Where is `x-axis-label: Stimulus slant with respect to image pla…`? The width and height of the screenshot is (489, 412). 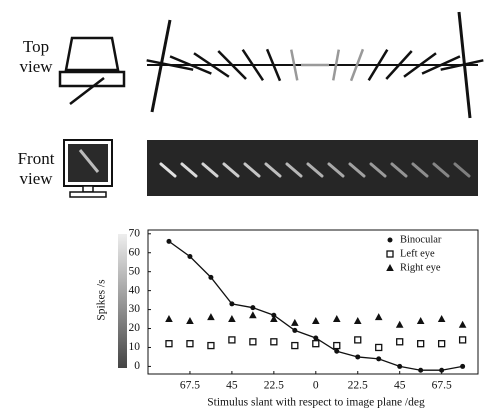
x-axis-label: Stimulus slant with respect to image pla… is located at coordinates (316, 403).